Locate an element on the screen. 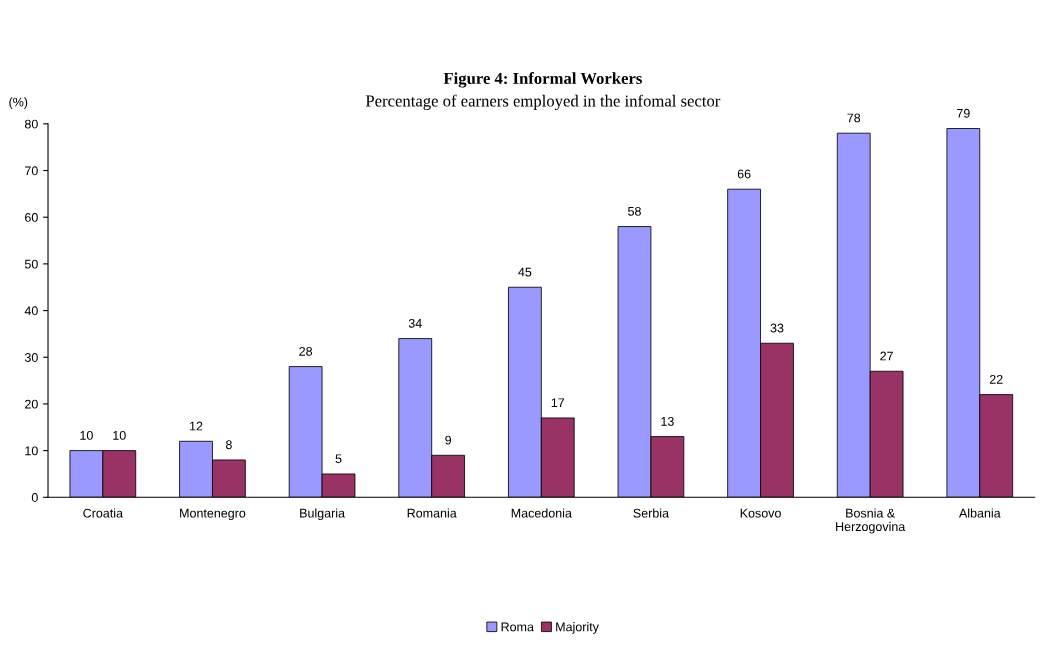 This screenshot has width=1044, height=645. data-label: 58 is located at coordinates (634, 211).